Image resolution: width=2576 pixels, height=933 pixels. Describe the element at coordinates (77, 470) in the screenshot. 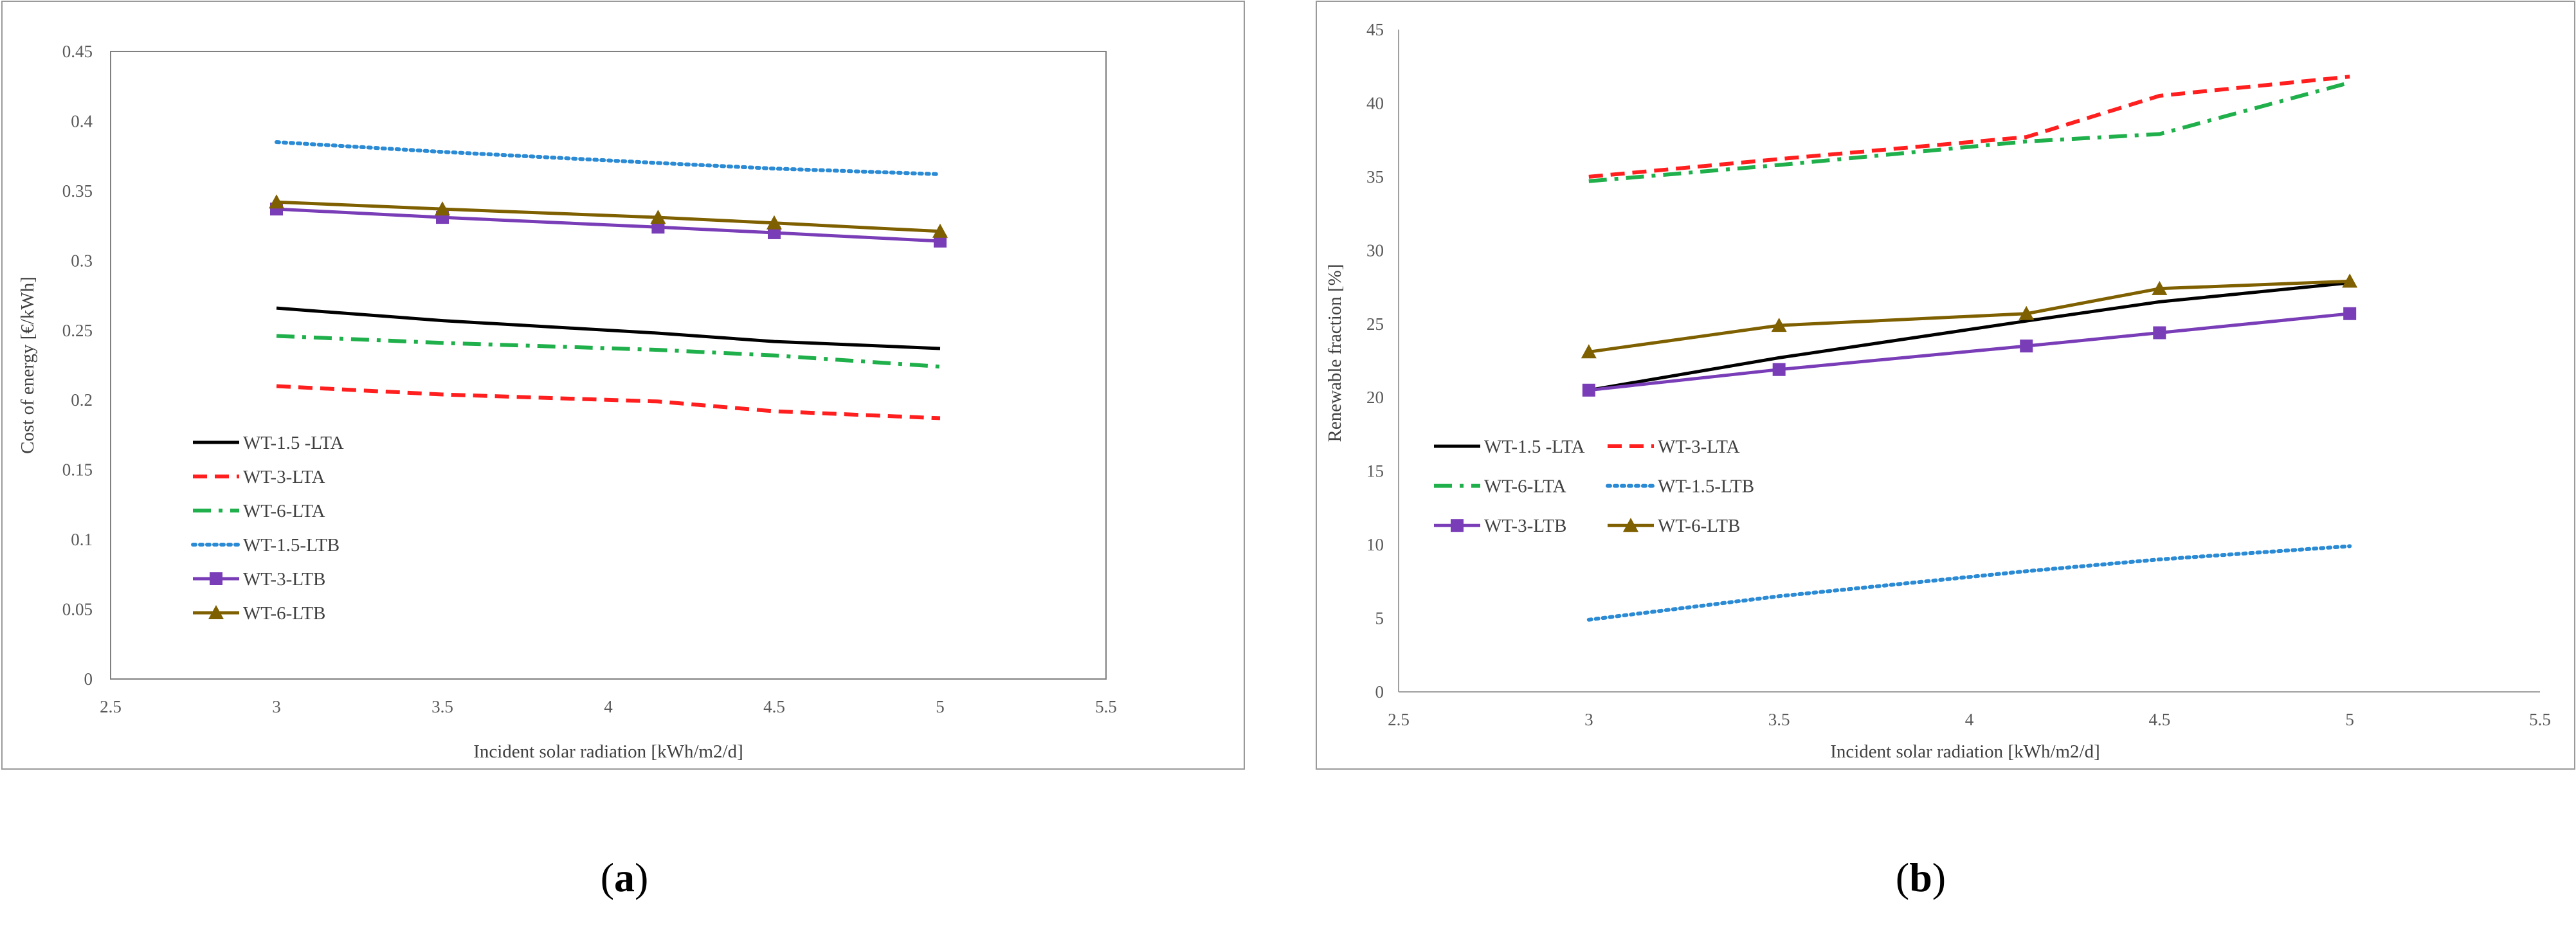

I see `chart-a-y-tick-label: 0.15` at that location.